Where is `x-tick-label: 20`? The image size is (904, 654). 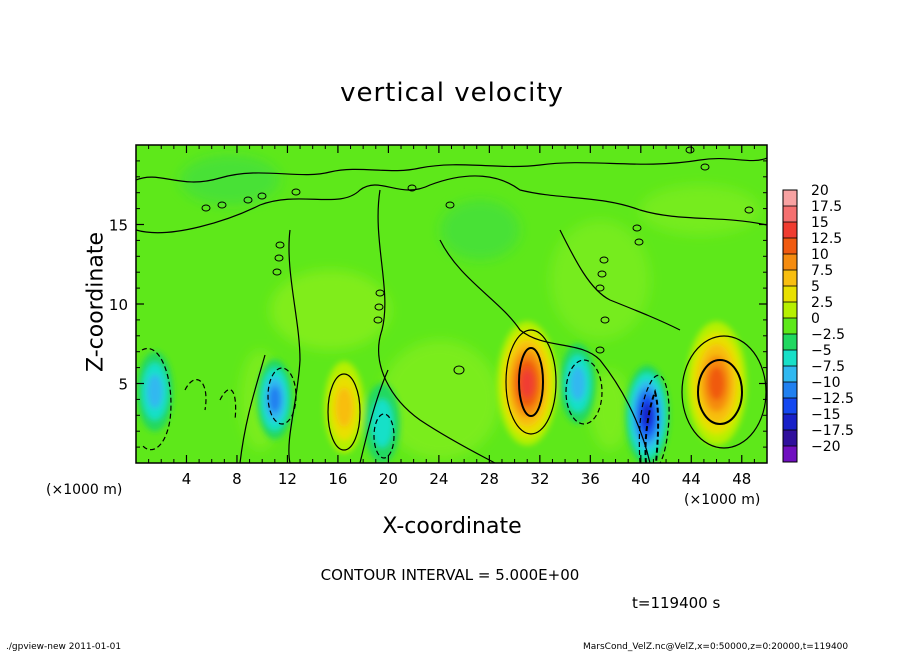
x-tick-label: 20 is located at coordinates (388, 479).